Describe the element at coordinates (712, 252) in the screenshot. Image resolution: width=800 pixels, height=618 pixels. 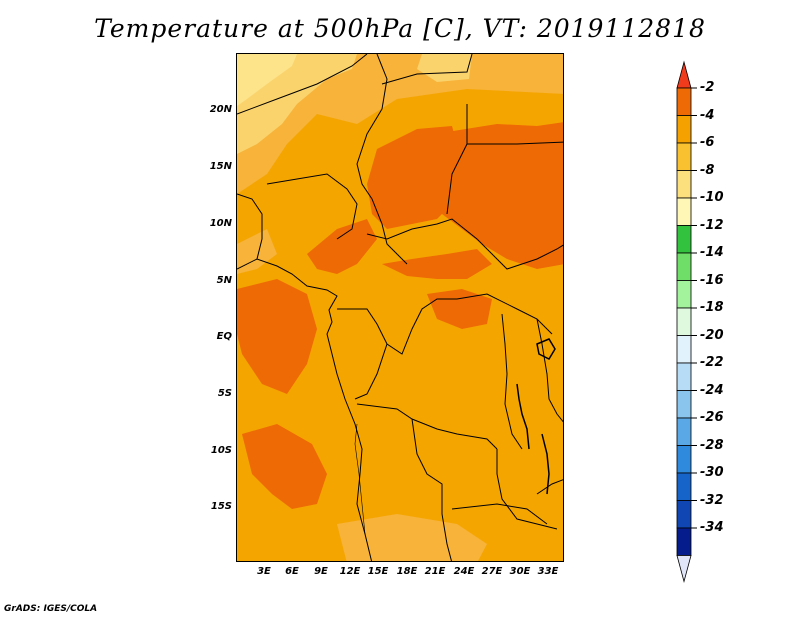
I see `colorbar-label: -14` at that location.